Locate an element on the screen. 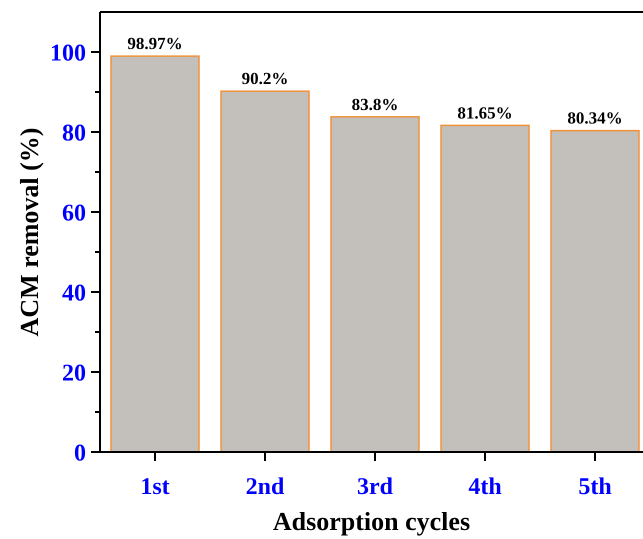  x-axis-title: Adsorption cycles is located at coordinates (371, 521).